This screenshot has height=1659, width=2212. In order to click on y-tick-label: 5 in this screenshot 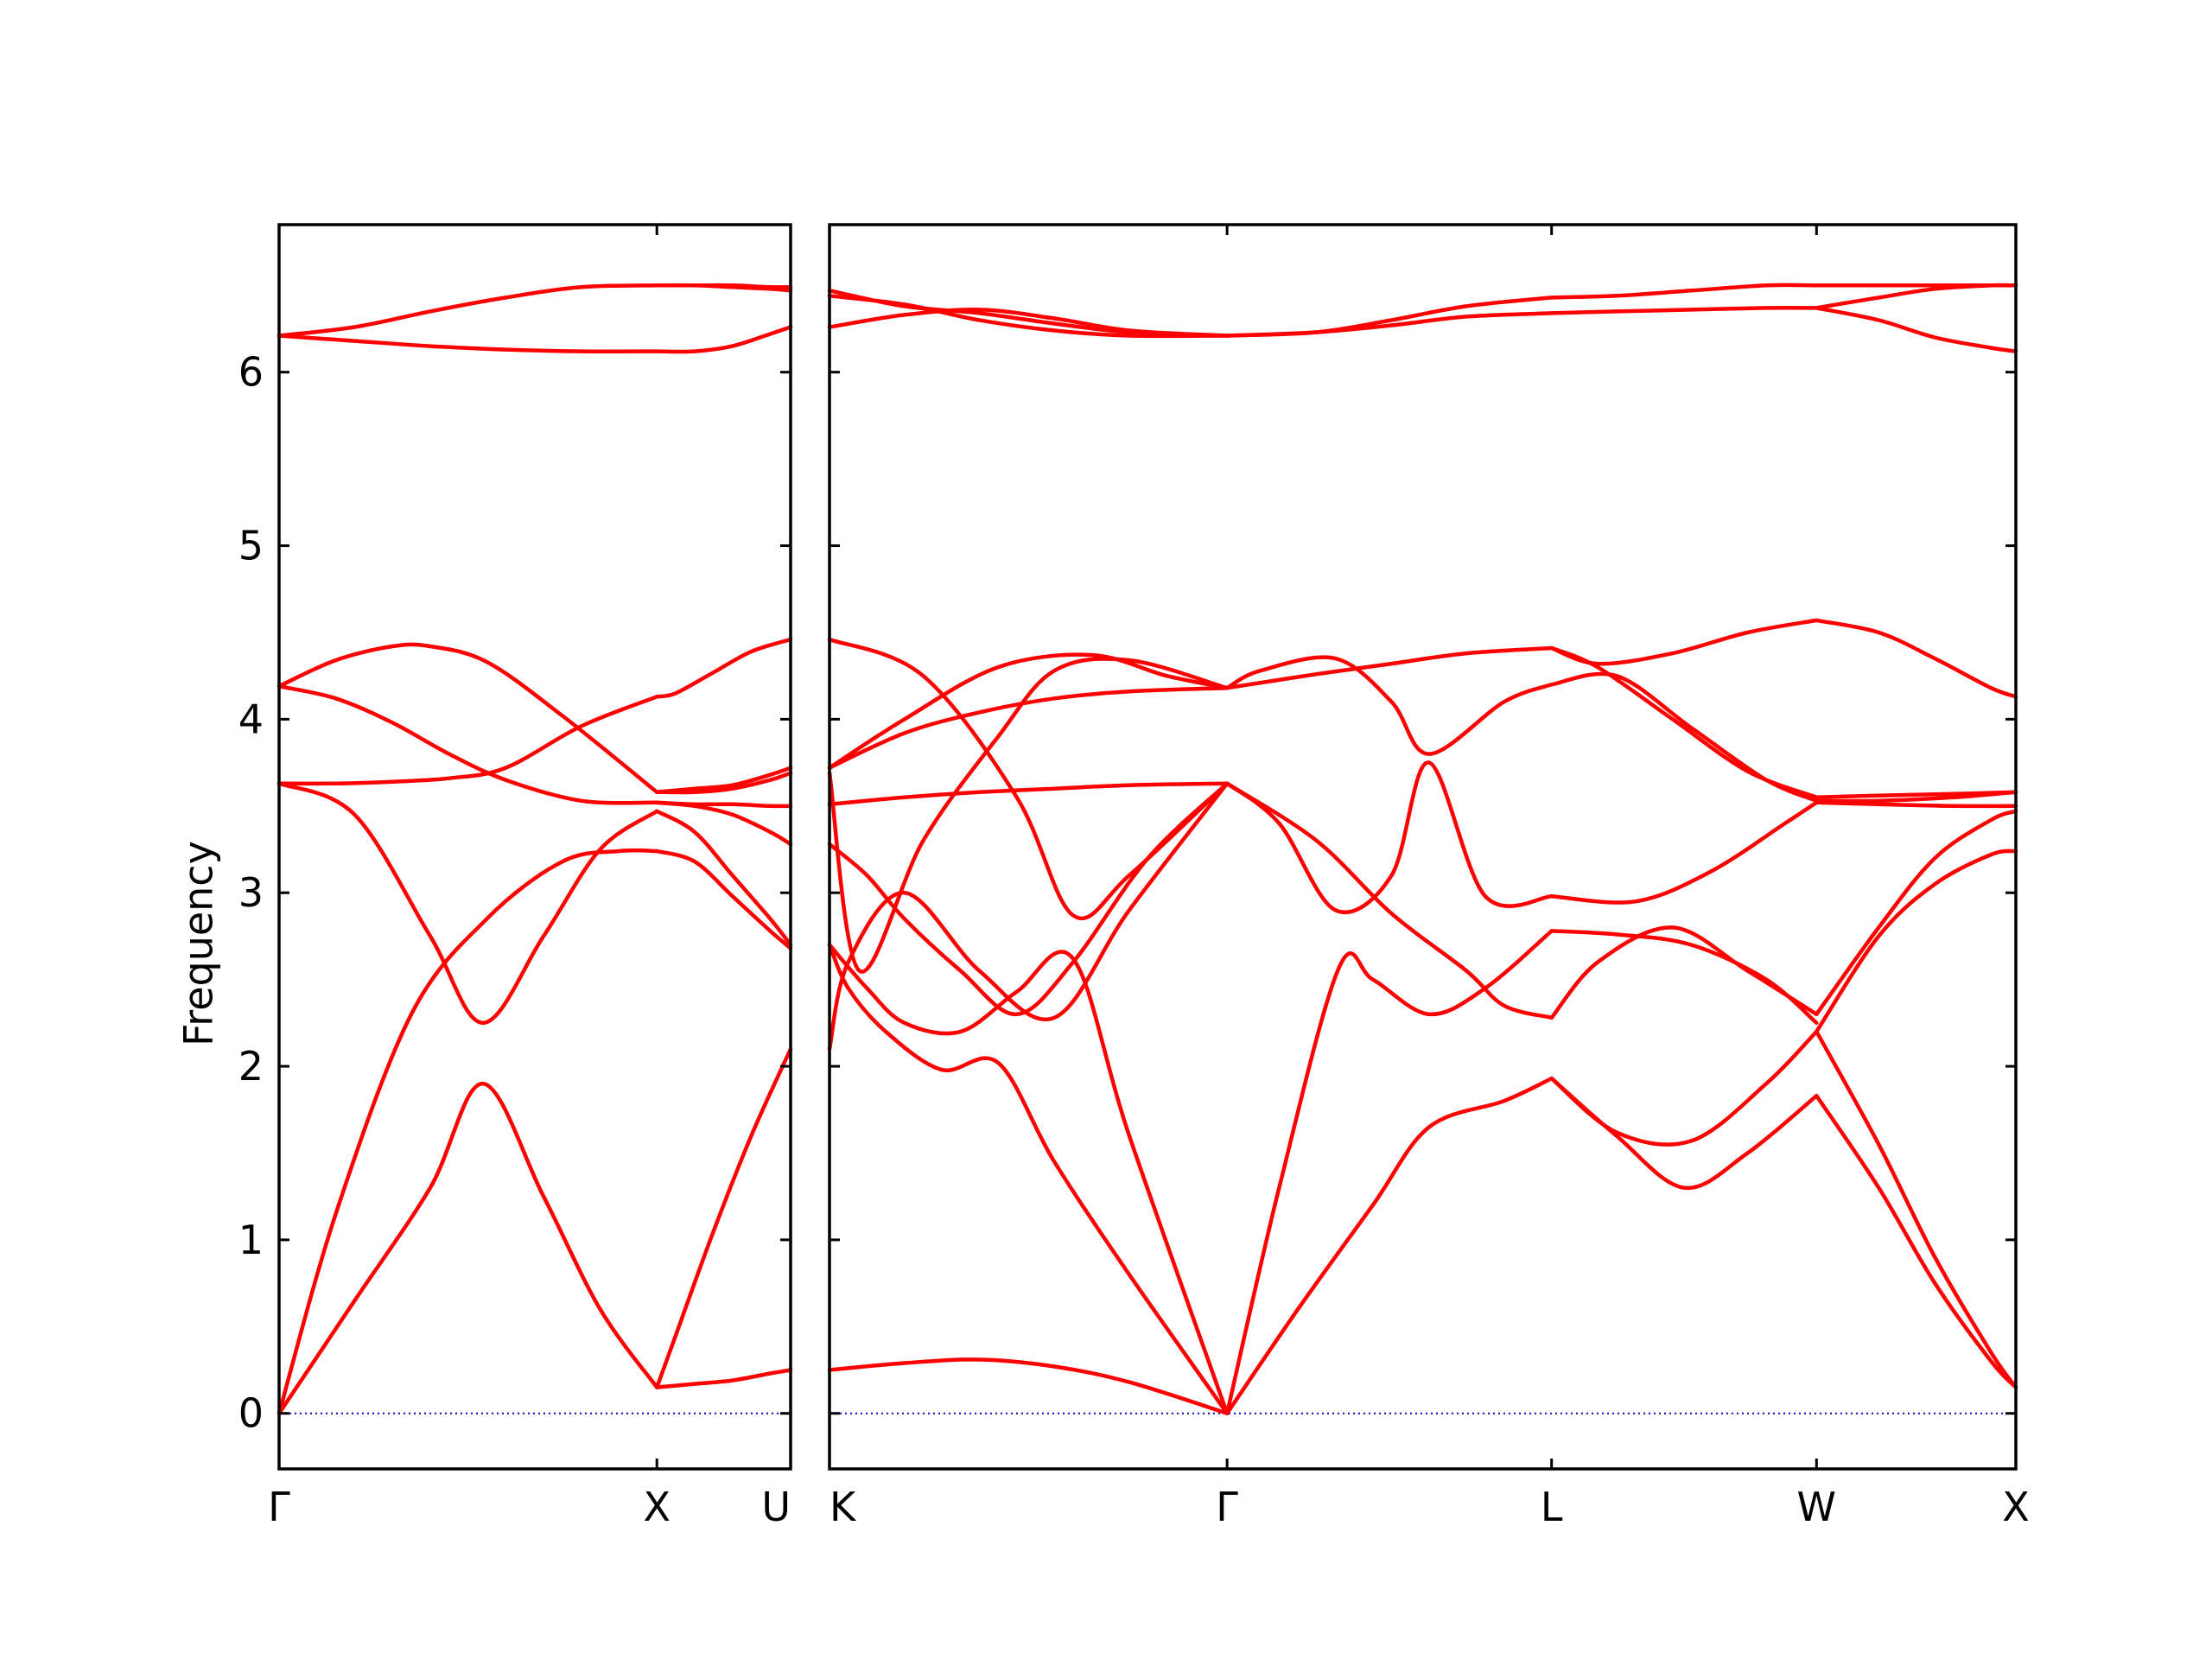, I will do `click(251, 546)`.